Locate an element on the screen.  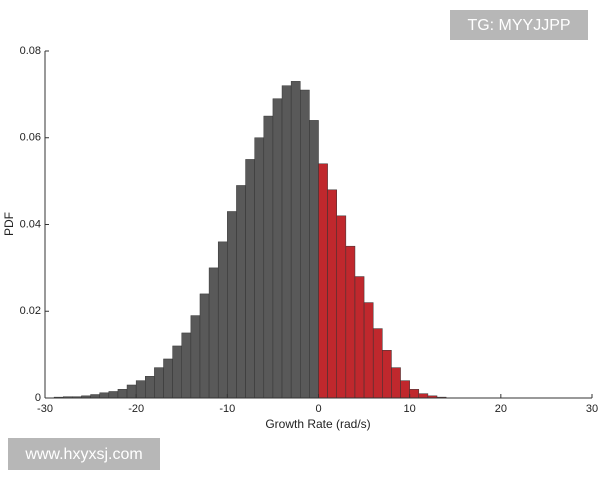
x-tick-label: 0 is located at coordinates (318, 409).